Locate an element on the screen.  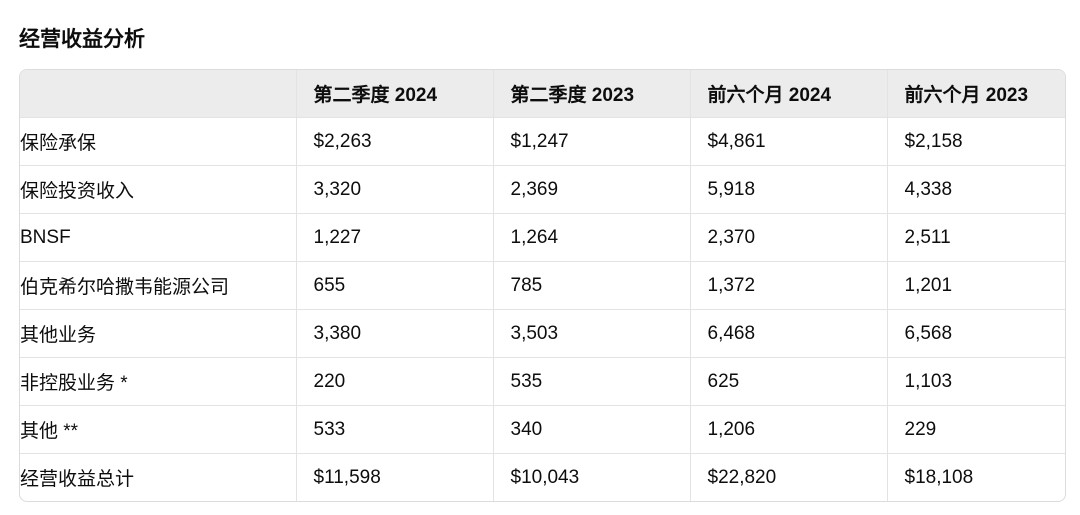
cell: 1,264 is located at coordinates (591, 237).